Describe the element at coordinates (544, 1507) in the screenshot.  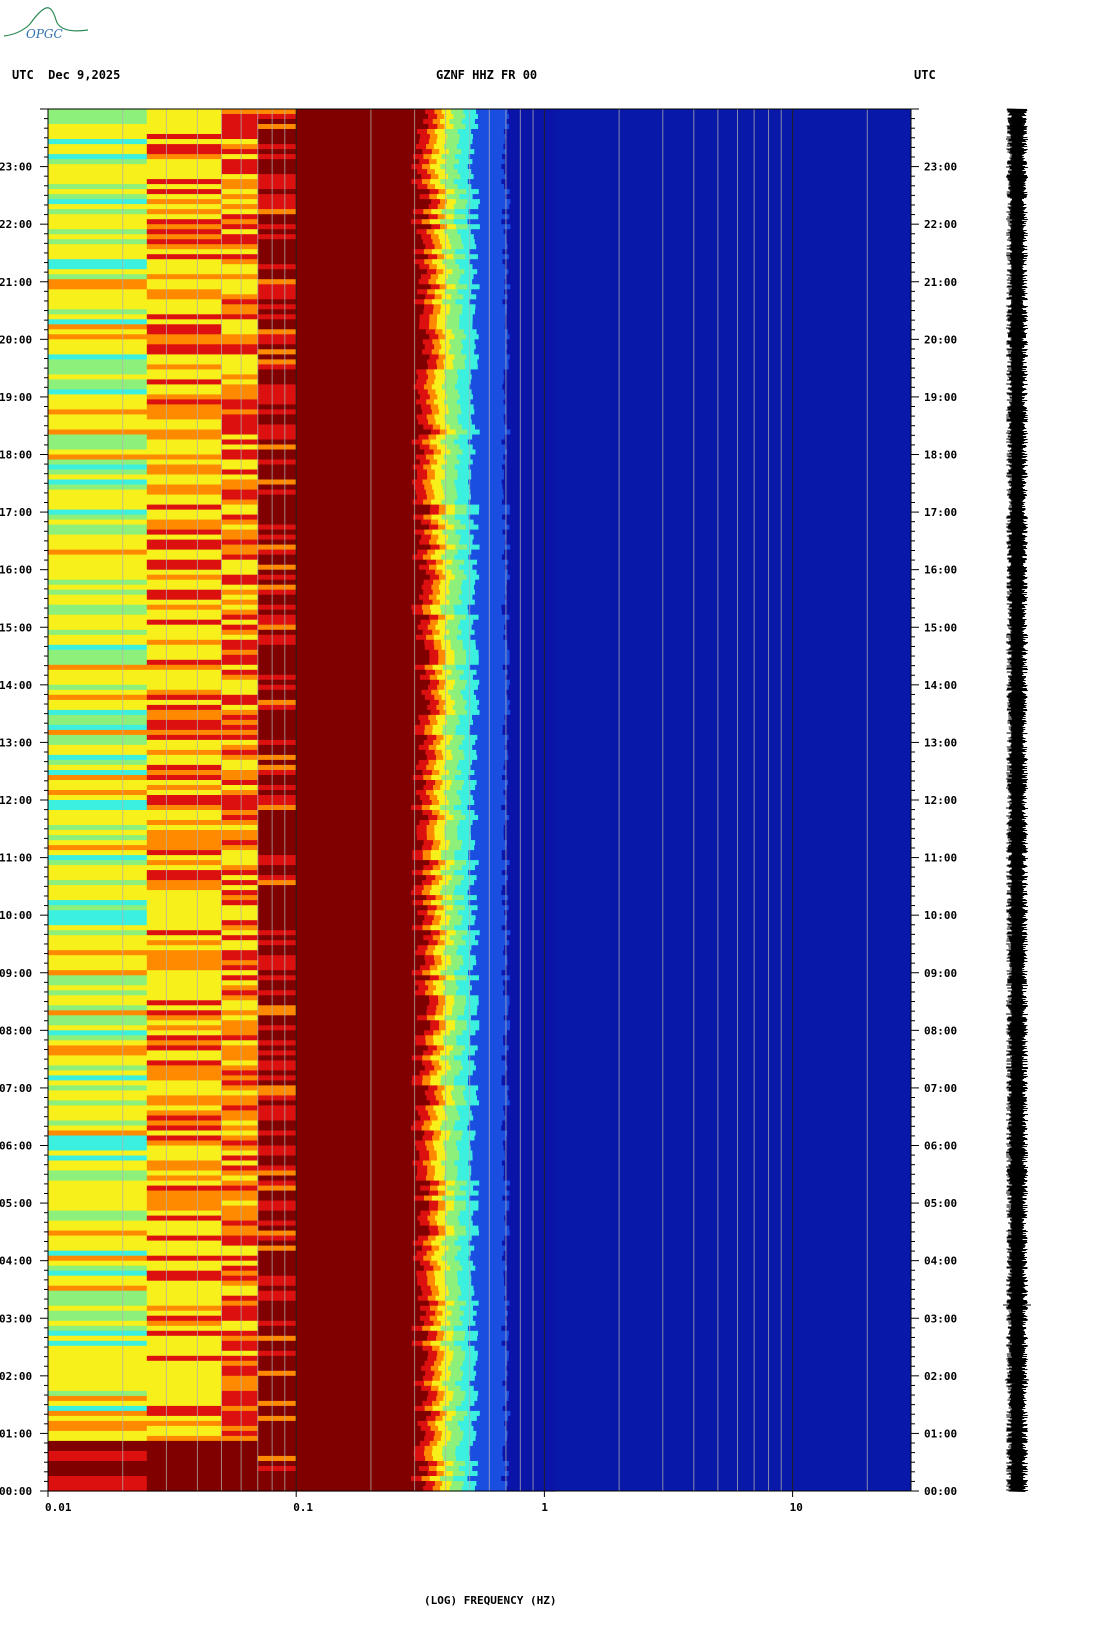
I see `x-tick-label: 1` at that location.